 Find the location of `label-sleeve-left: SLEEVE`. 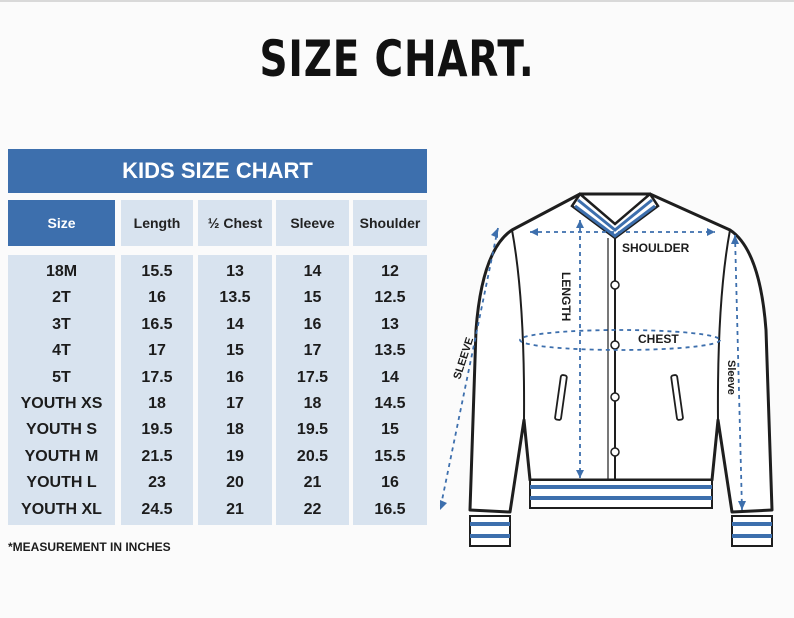

label-sleeve-left: SLEEVE is located at coordinates (463, 358).